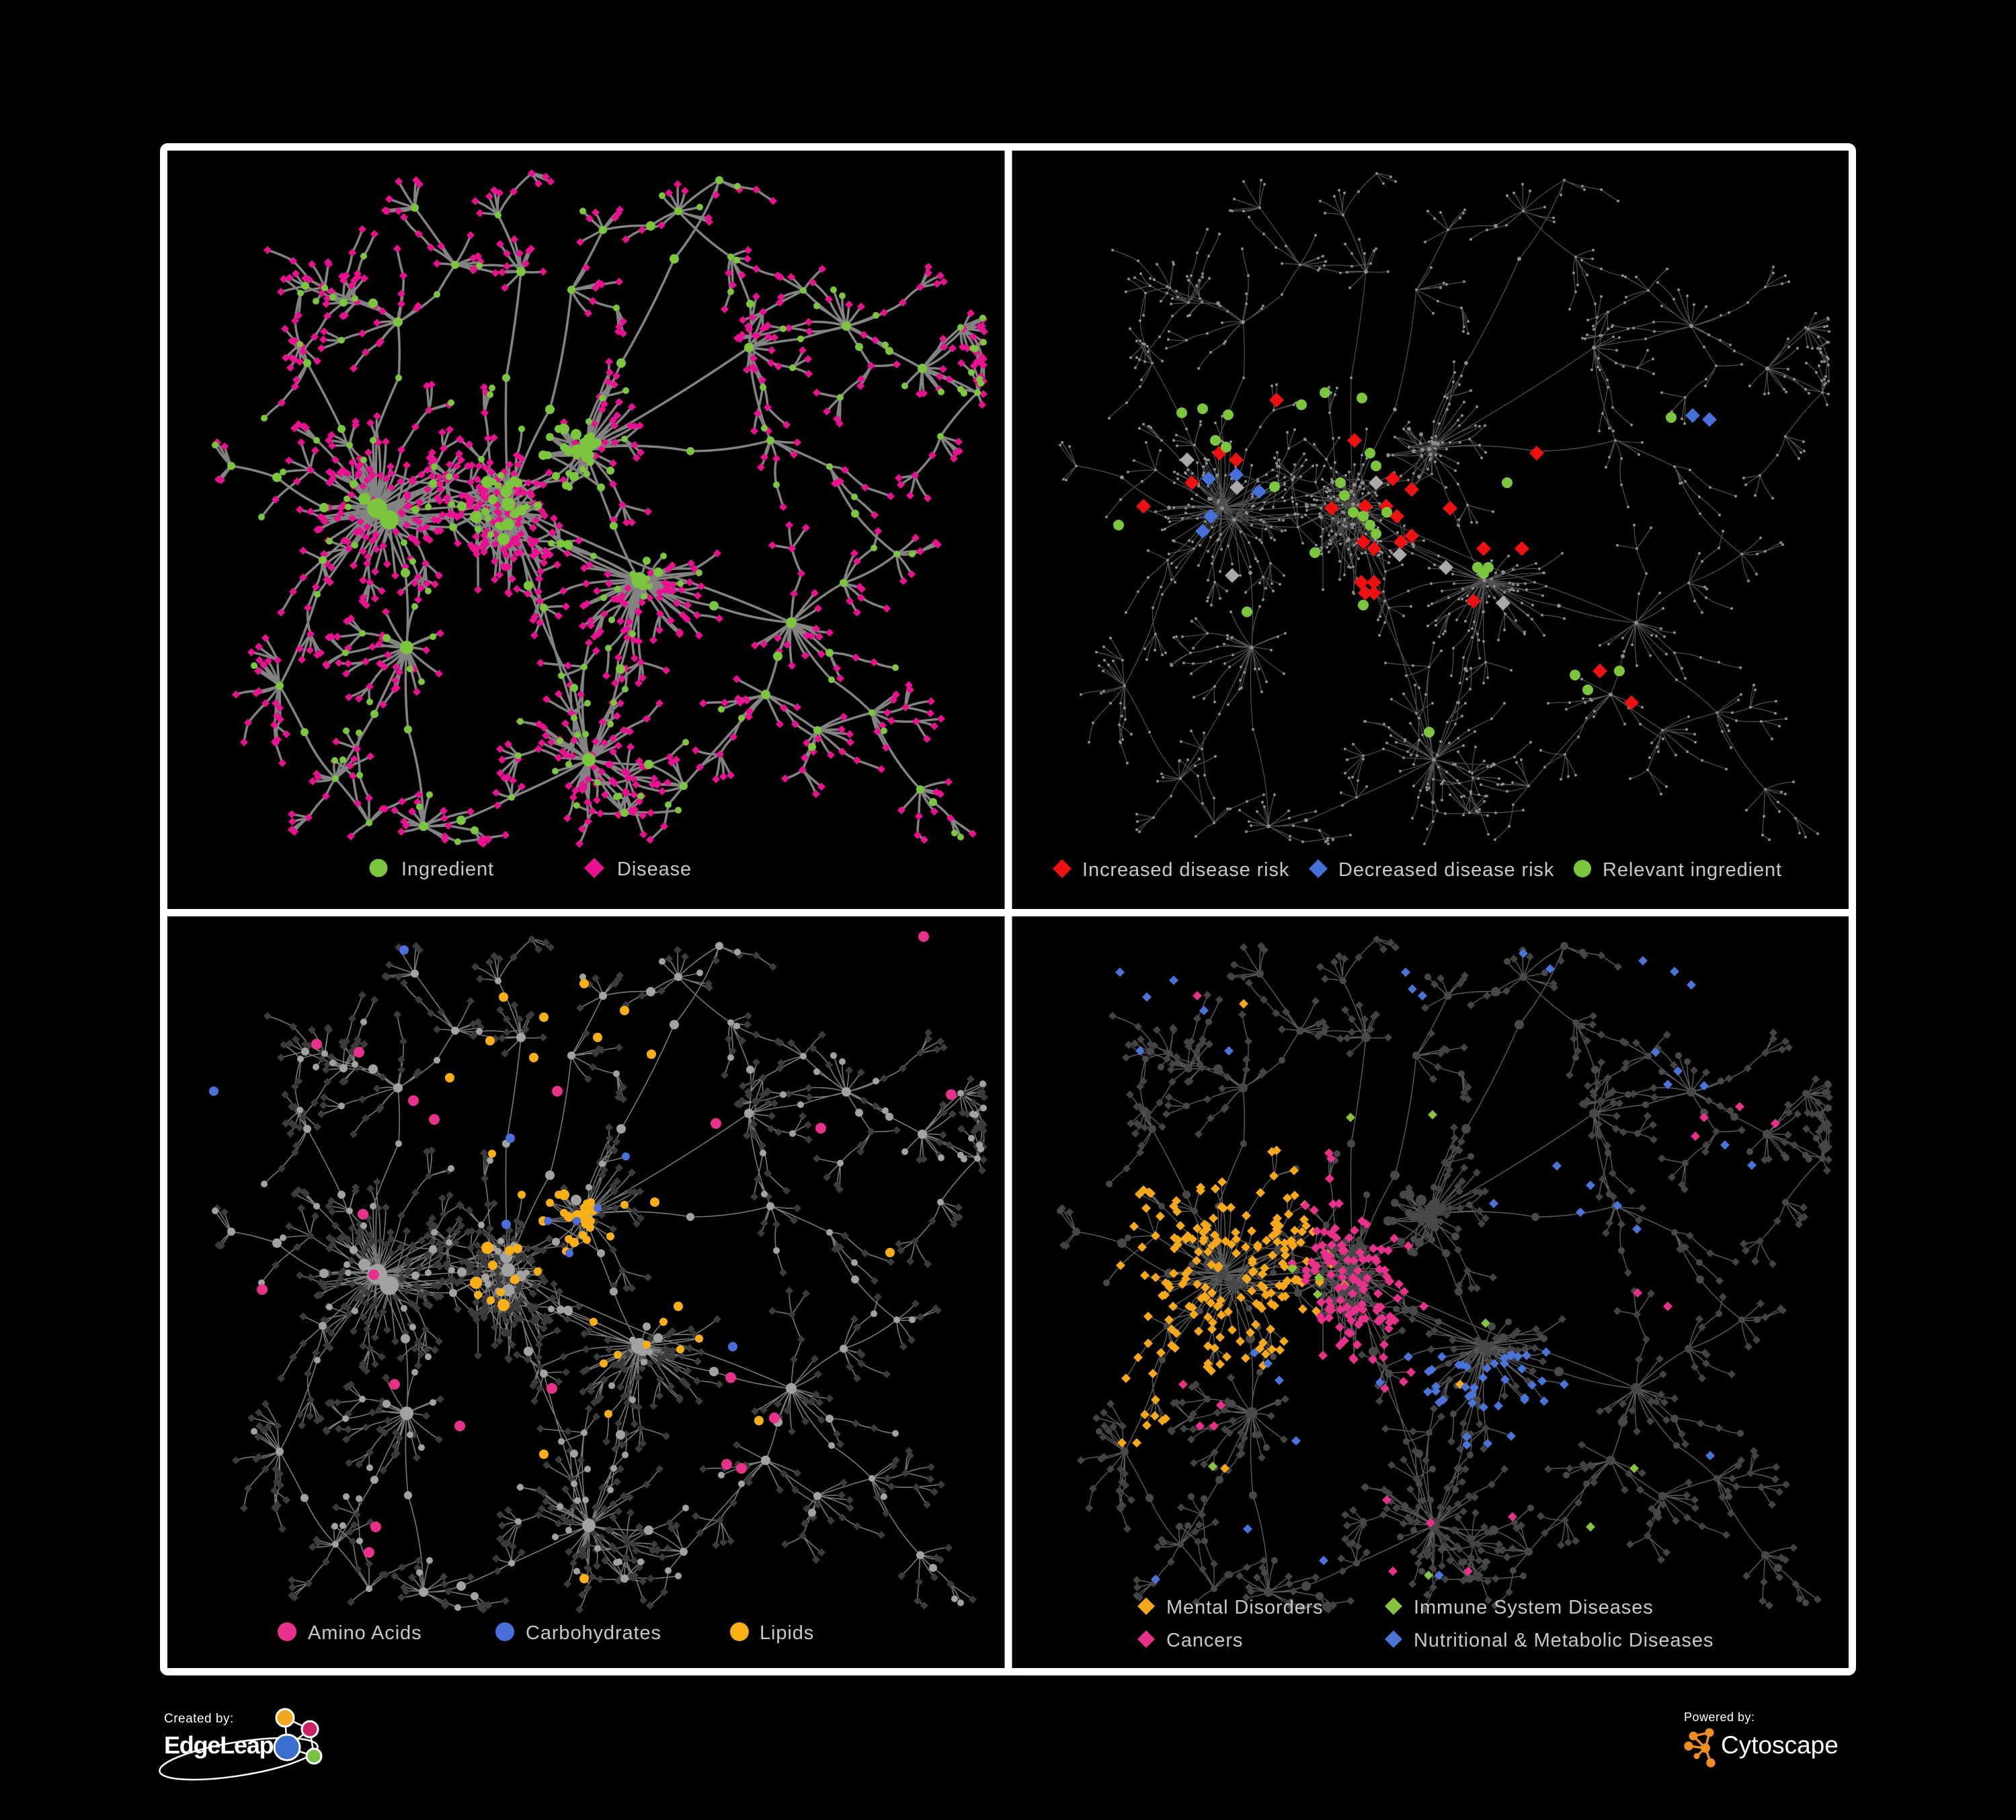  What do you see at coordinates (1534, 1607) in the screenshot?
I see `svg-text: Immune System Diseases` at bounding box center [1534, 1607].